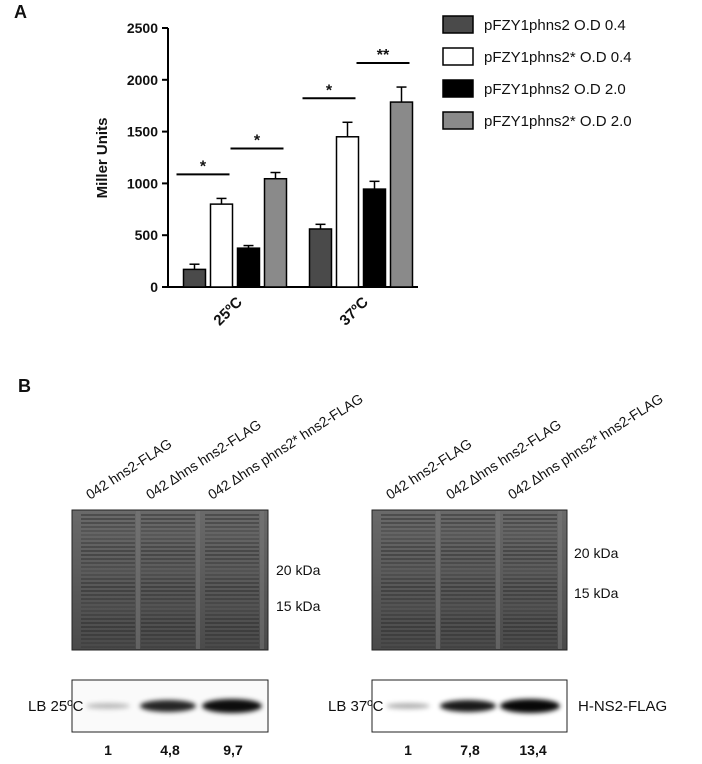 Image resolution: width=702 pixels, height=764 pixels. I want to click on quantity: 1, so click(408, 750).